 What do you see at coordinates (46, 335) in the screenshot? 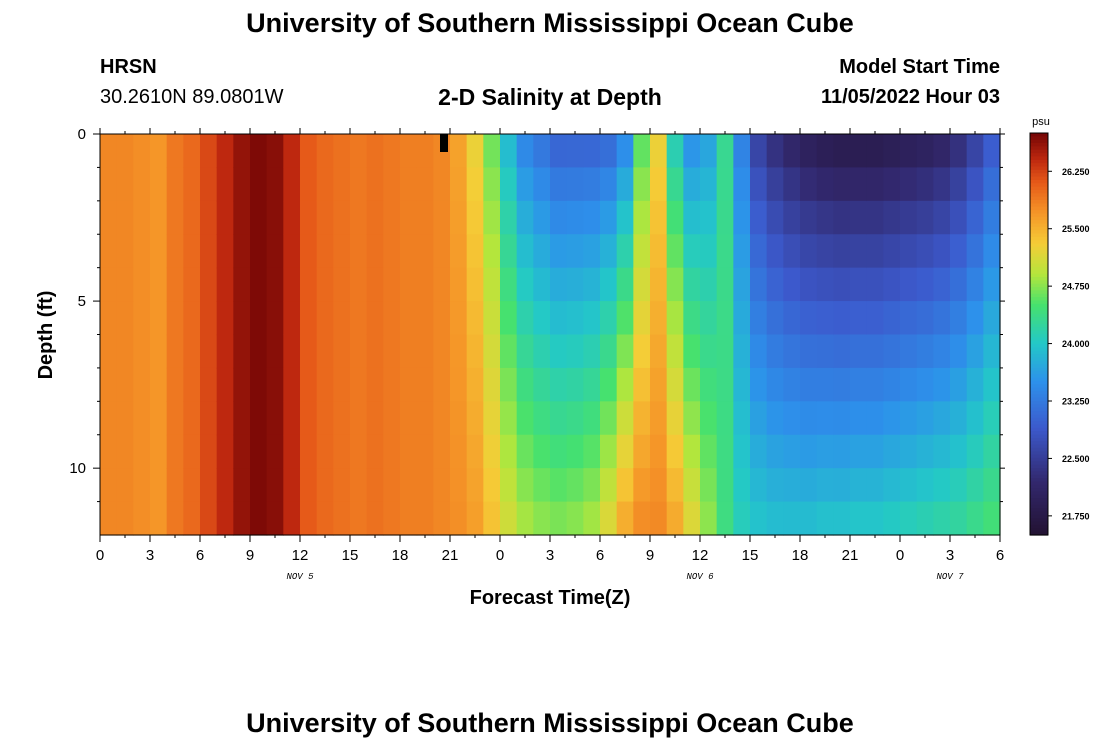
I see `y-axis-label: Depth (ft)` at bounding box center [46, 335].